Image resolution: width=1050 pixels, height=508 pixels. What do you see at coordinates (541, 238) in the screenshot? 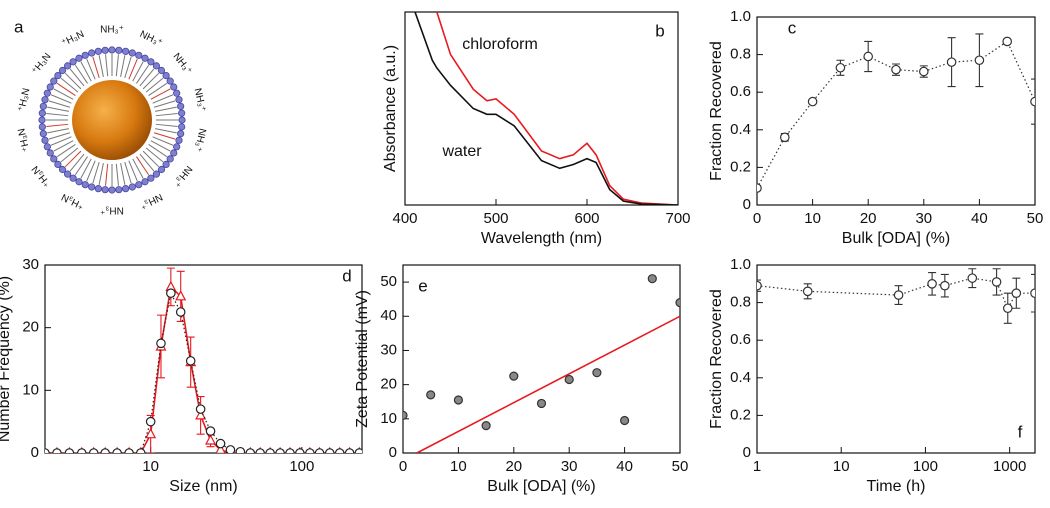
I see `x-axis-label: Wavelength (nm)` at bounding box center [541, 238].